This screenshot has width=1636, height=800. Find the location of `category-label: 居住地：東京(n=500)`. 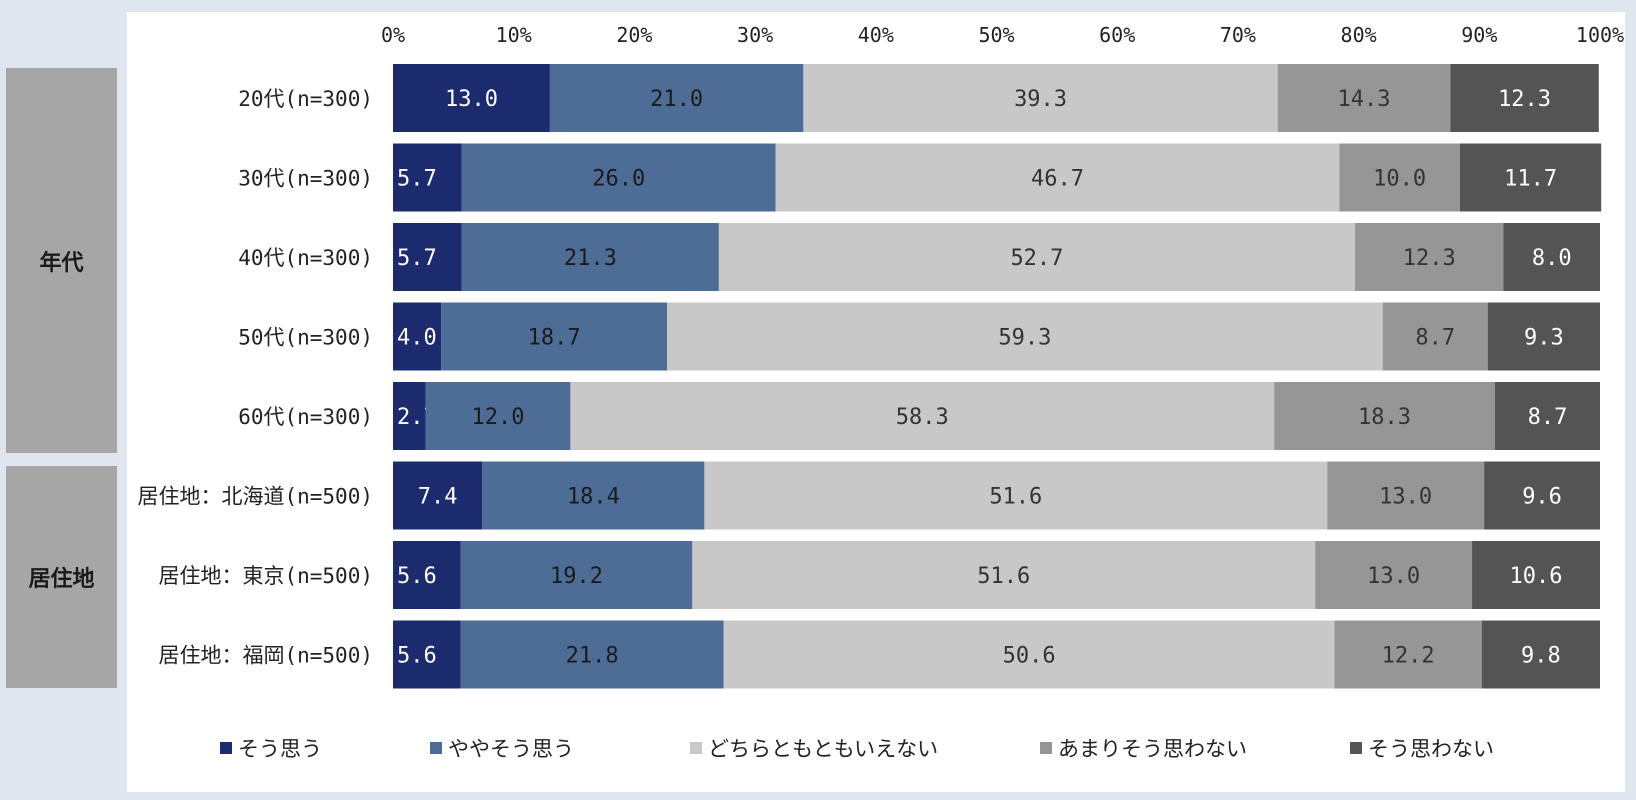

category-label: 居住地：東京(n=500) is located at coordinates (265, 576).